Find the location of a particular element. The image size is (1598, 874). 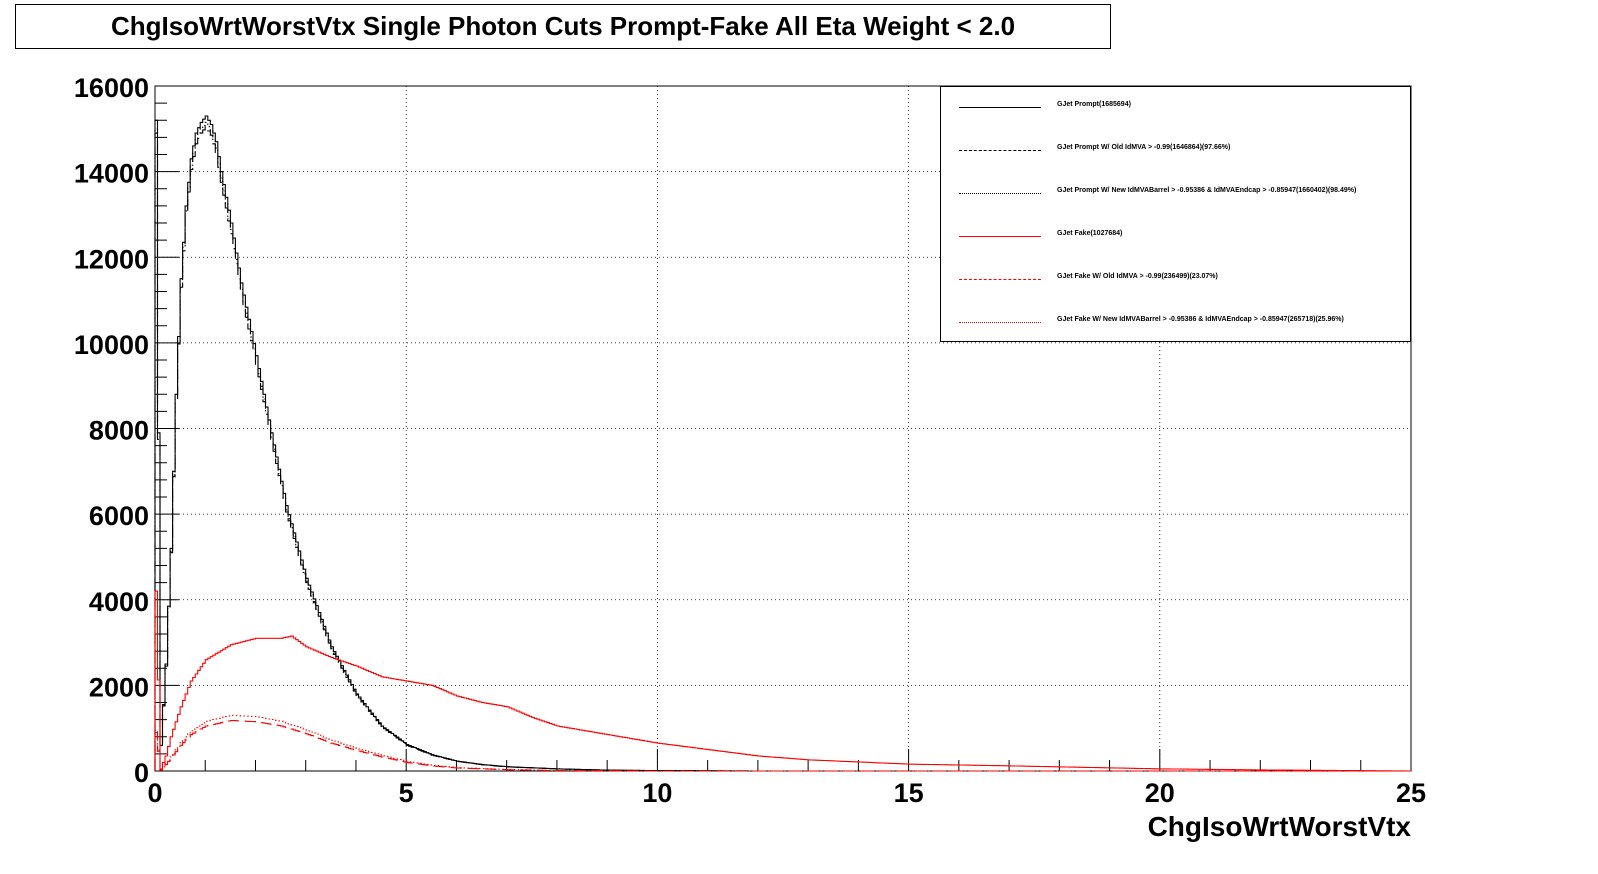

x-tick-label: 5 is located at coordinates (406, 793).